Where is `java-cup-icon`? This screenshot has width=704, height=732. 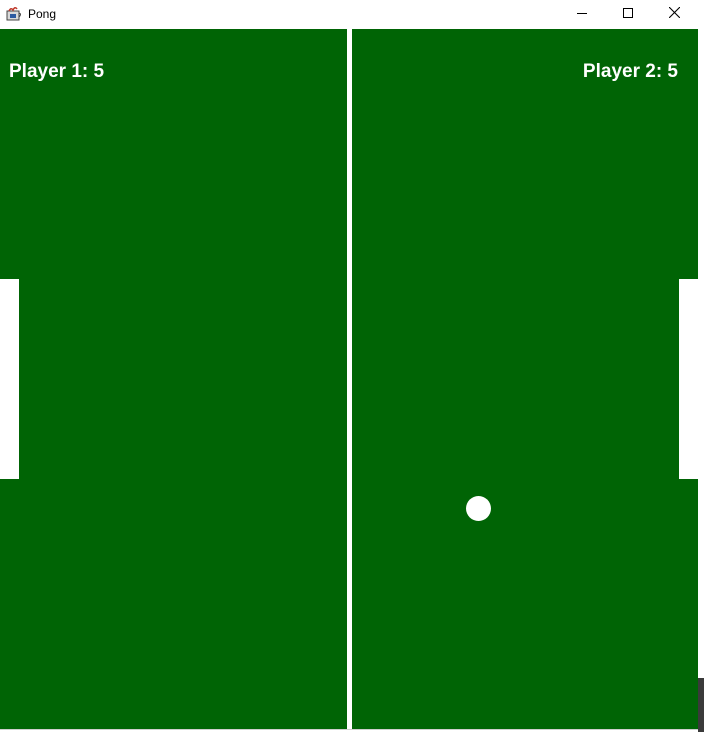
java-cup-icon is located at coordinates (14, 13).